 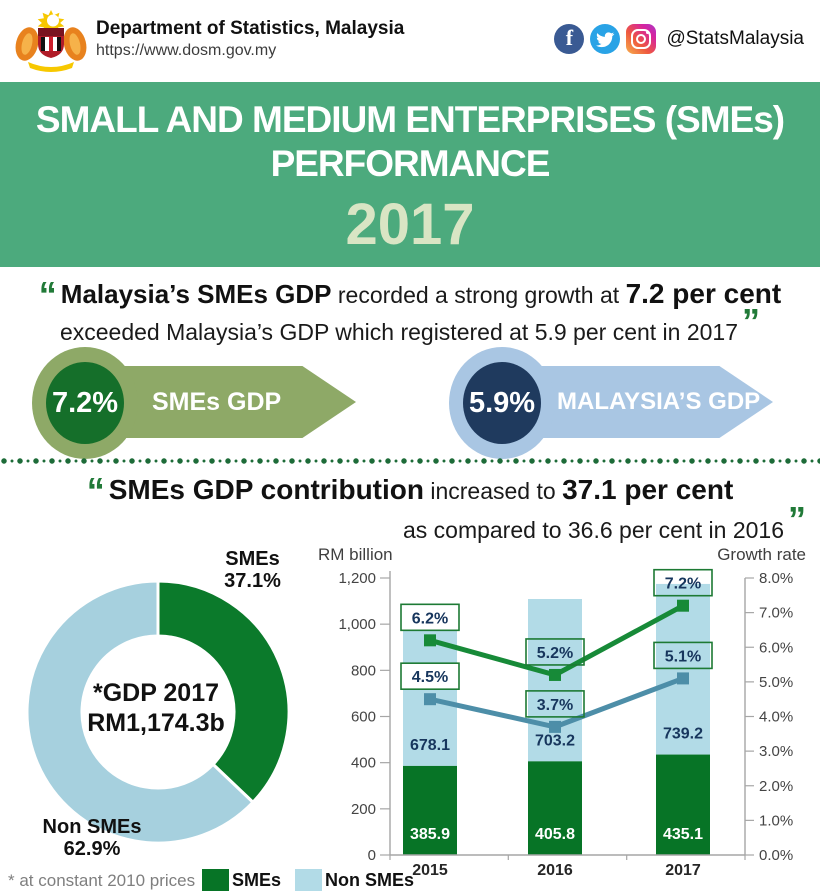 What do you see at coordinates (776, 751) in the screenshot?
I see `right-tick-label: 3.0%` at bounding box center [776, 751].